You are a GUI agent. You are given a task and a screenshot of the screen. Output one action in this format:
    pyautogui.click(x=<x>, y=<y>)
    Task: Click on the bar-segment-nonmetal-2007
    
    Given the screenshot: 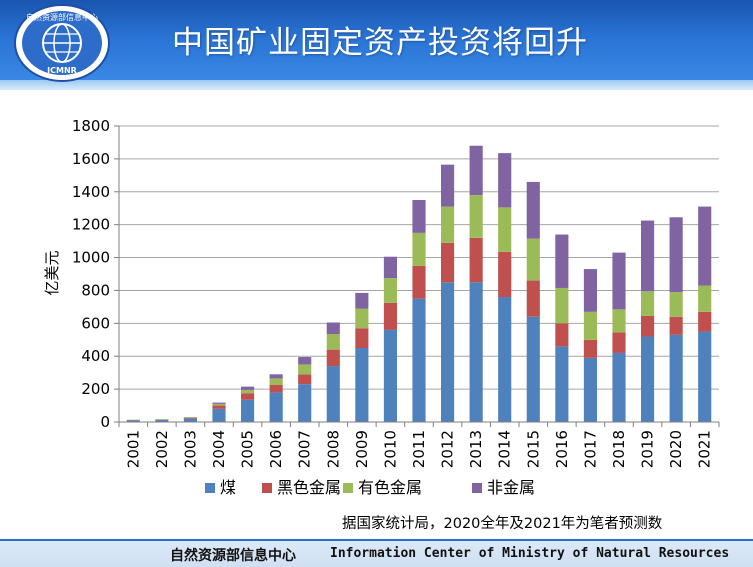 What is the action you would take?
    pyautogui.click(x=304, y=360)
    